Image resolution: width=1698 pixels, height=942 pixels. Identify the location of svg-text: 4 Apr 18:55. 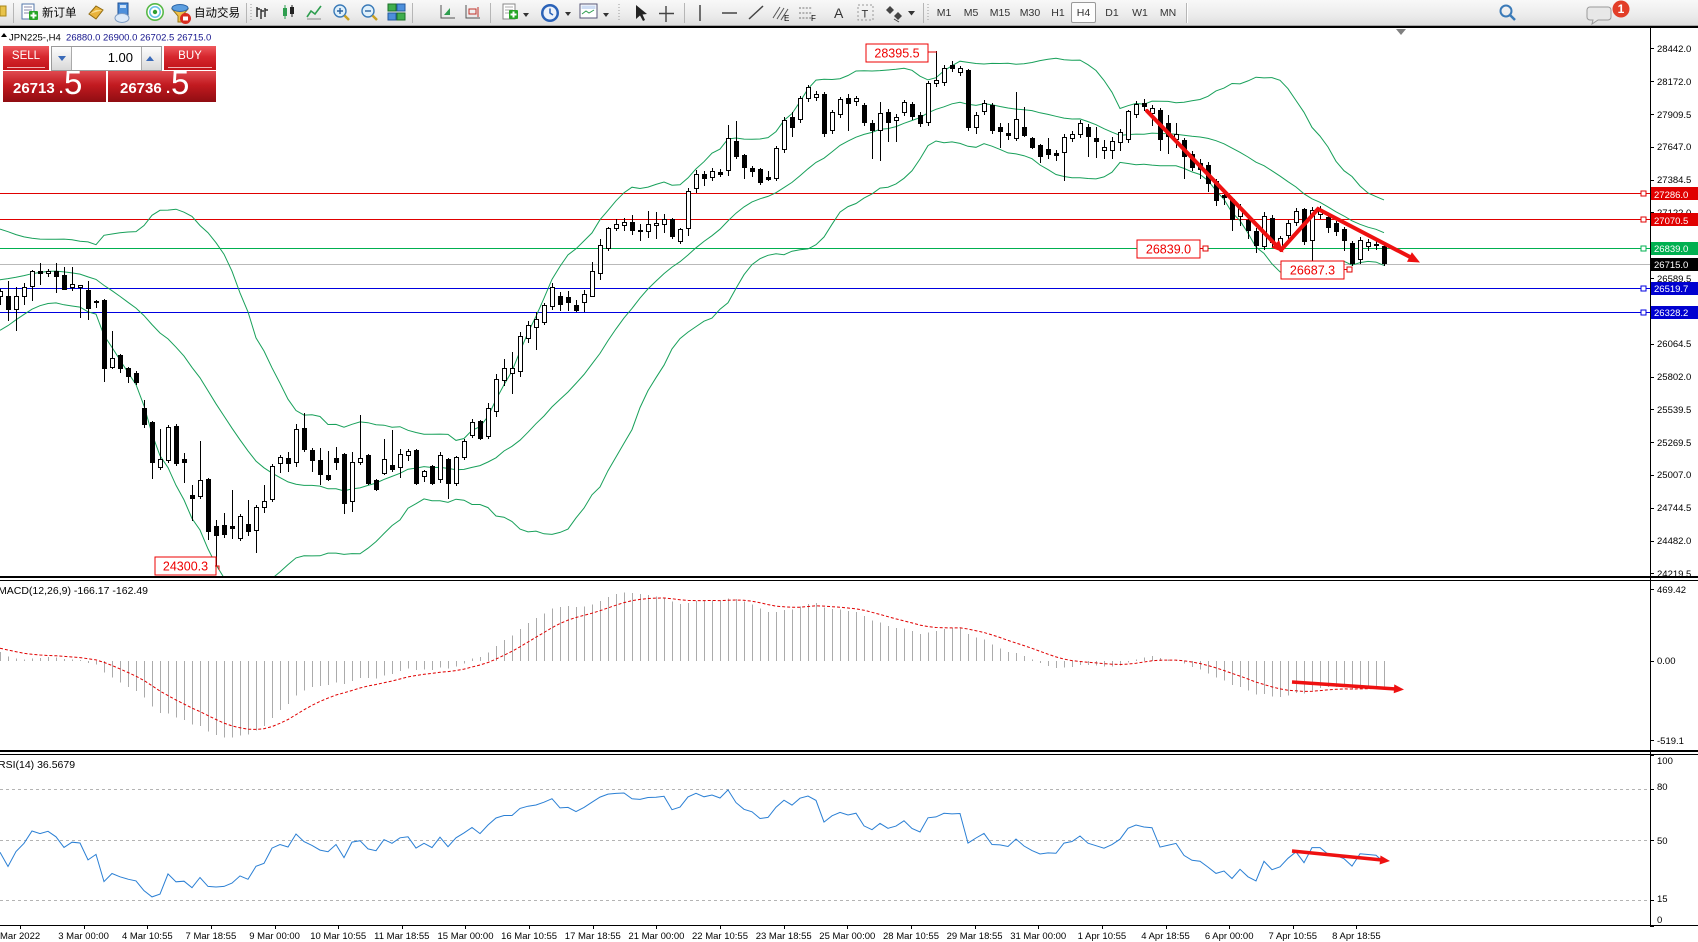
(1165, 936).